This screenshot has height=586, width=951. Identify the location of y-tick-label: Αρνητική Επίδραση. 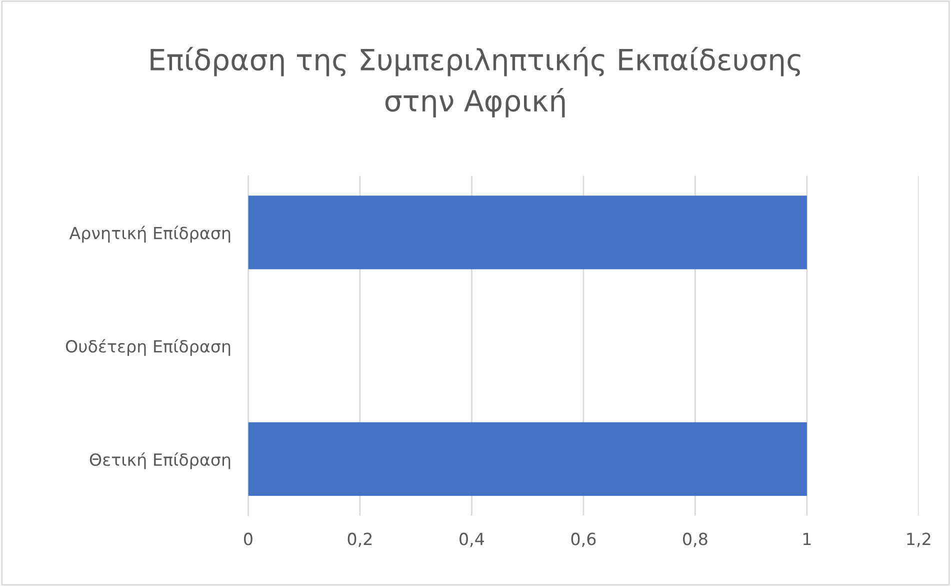
(149, 234).